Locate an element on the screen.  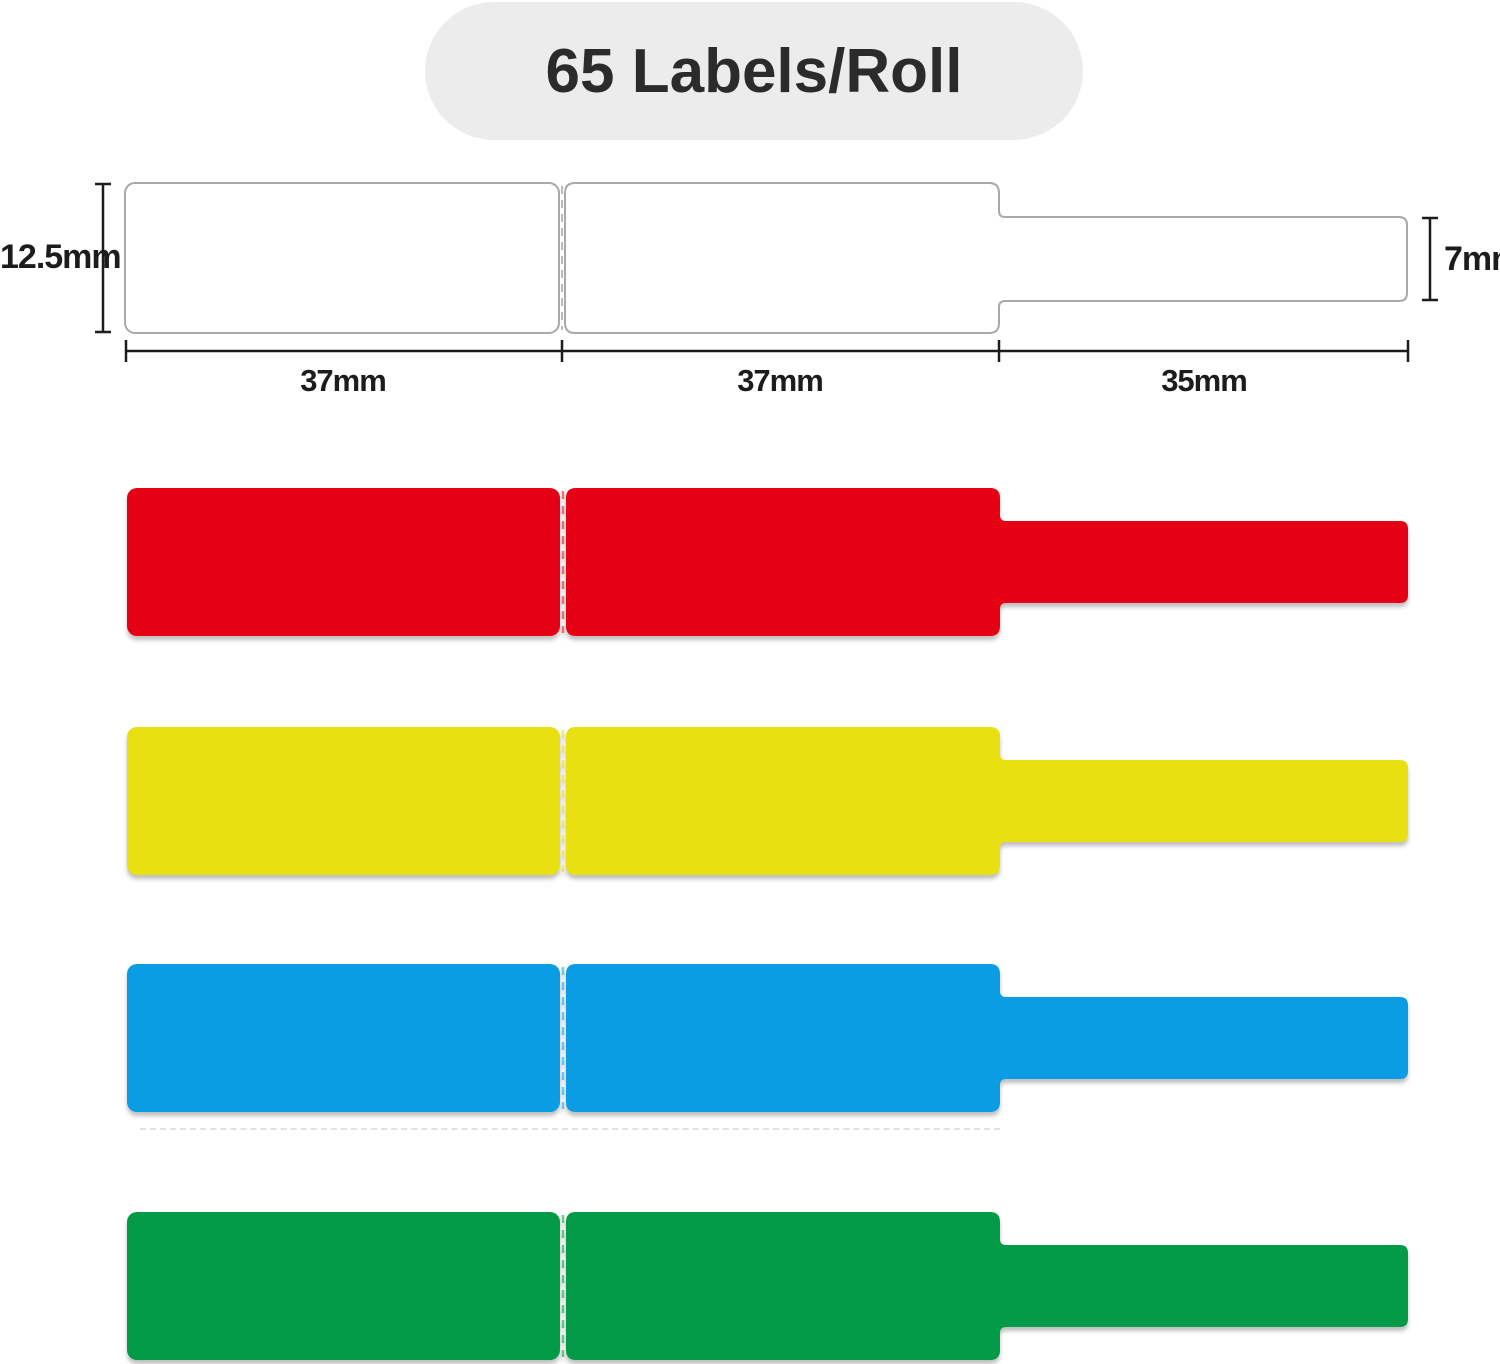
height-dimension-line is located at coordinates (103, 258).